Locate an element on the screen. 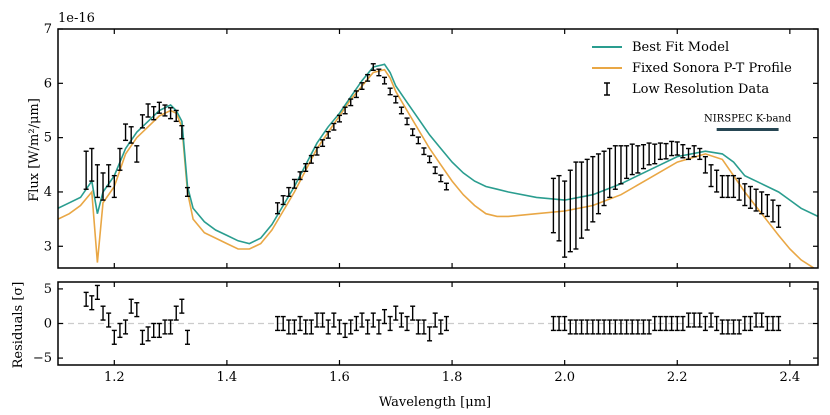 This screenshot has height=415, width=830. x-tick-label: 2.0 is located at coordinates (564, 377).